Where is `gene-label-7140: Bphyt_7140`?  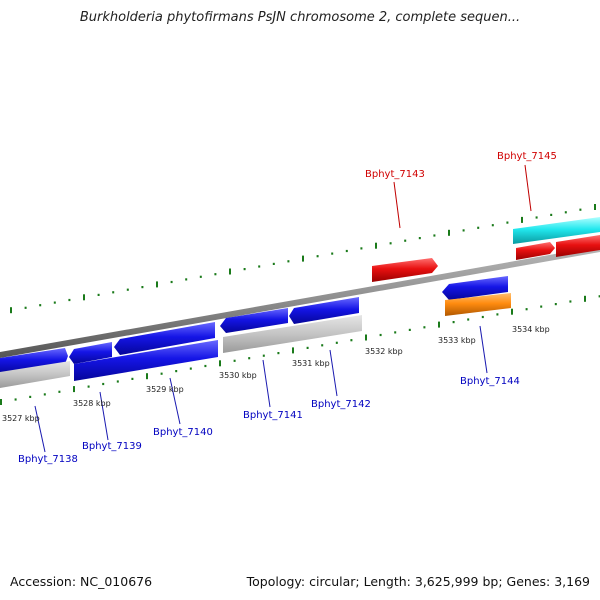
gene-label-7140: Bphyt_7140 is located at coordinates (183, 432).